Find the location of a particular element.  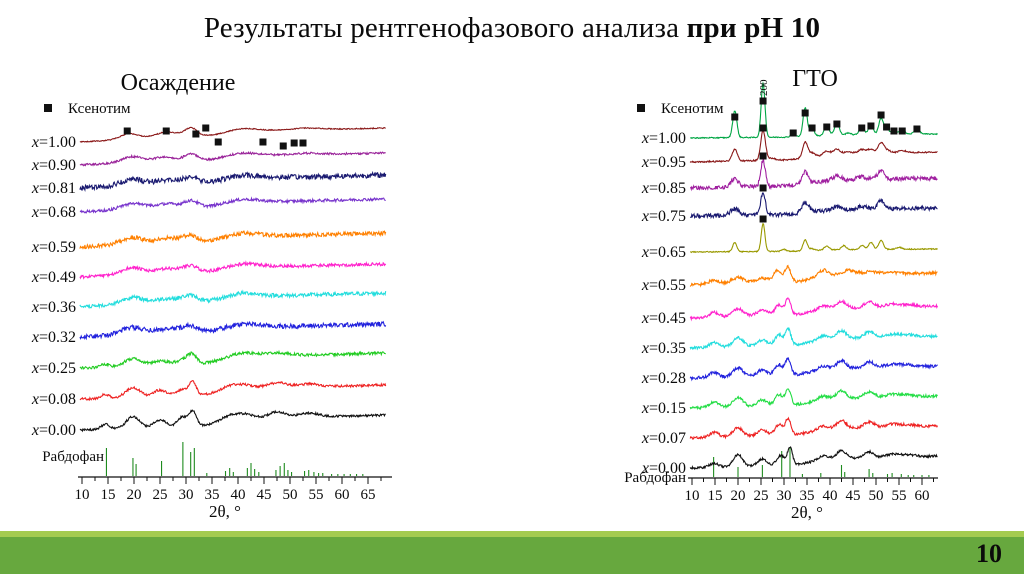

curve-gto-x=0.00 is located at coordinates (813, 458).